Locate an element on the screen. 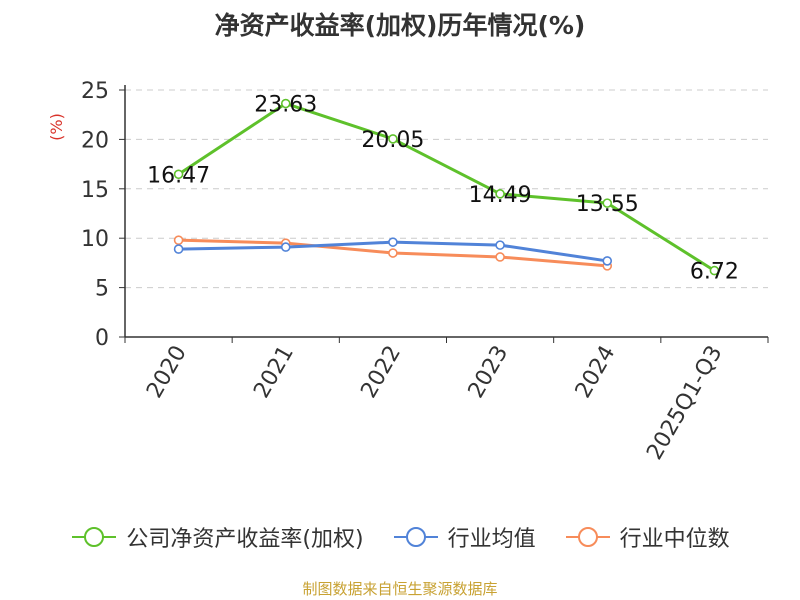  data-label: 6.72 is located at coordinates (714, 272).